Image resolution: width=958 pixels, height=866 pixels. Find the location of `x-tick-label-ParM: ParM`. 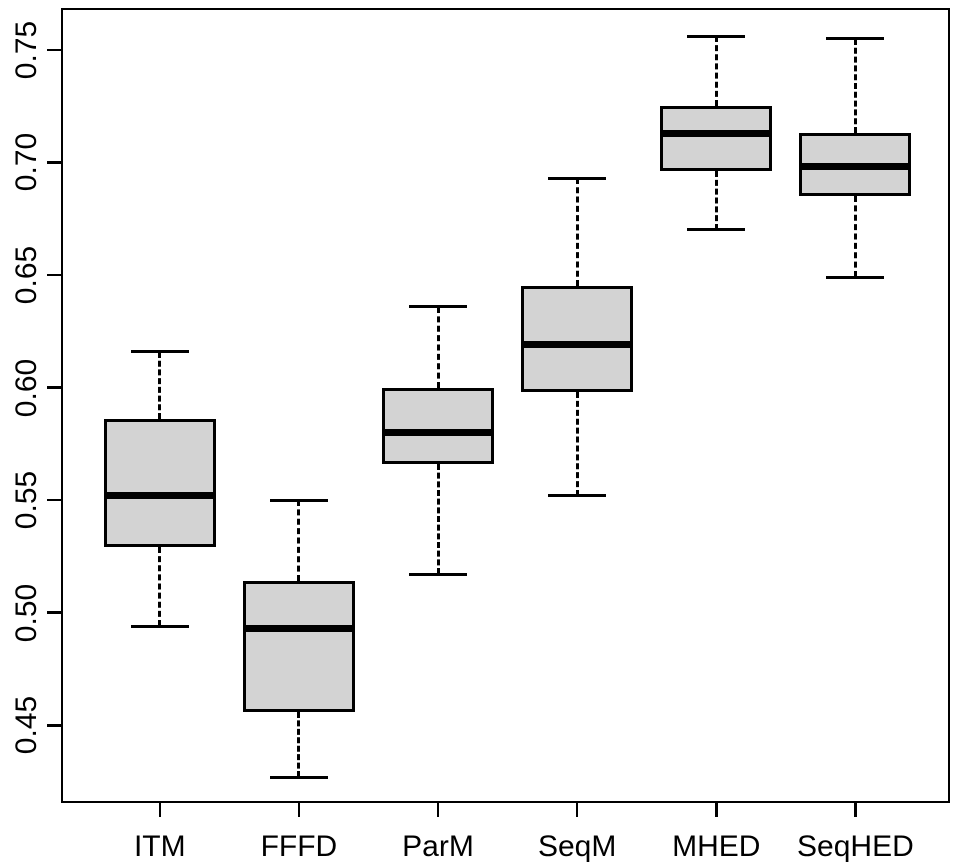

x-tick-label-ParM: ParM is located at coordinates (438, 846).